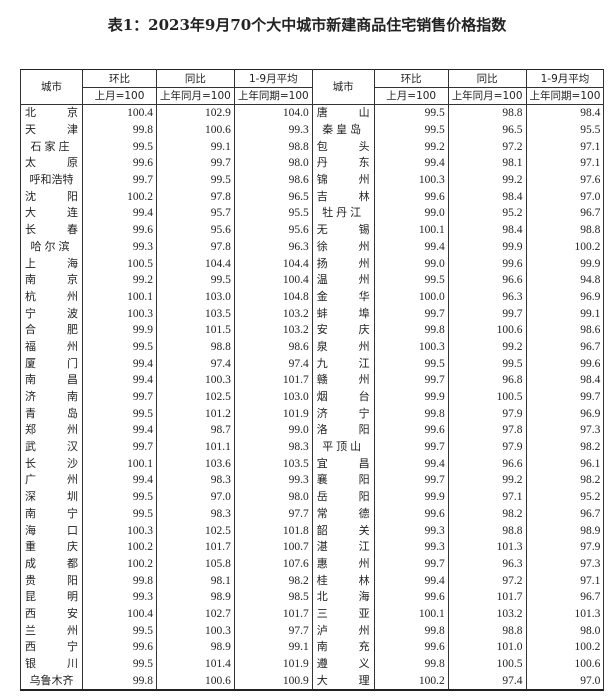 The height and width of the screenshot is (700, 614). Describe the element at coordinates (312, 397) in the screenshot. I see `table-row: 济南 99.7 102.5 103.0 烟台 99.9 100.5 99.7` at that location.